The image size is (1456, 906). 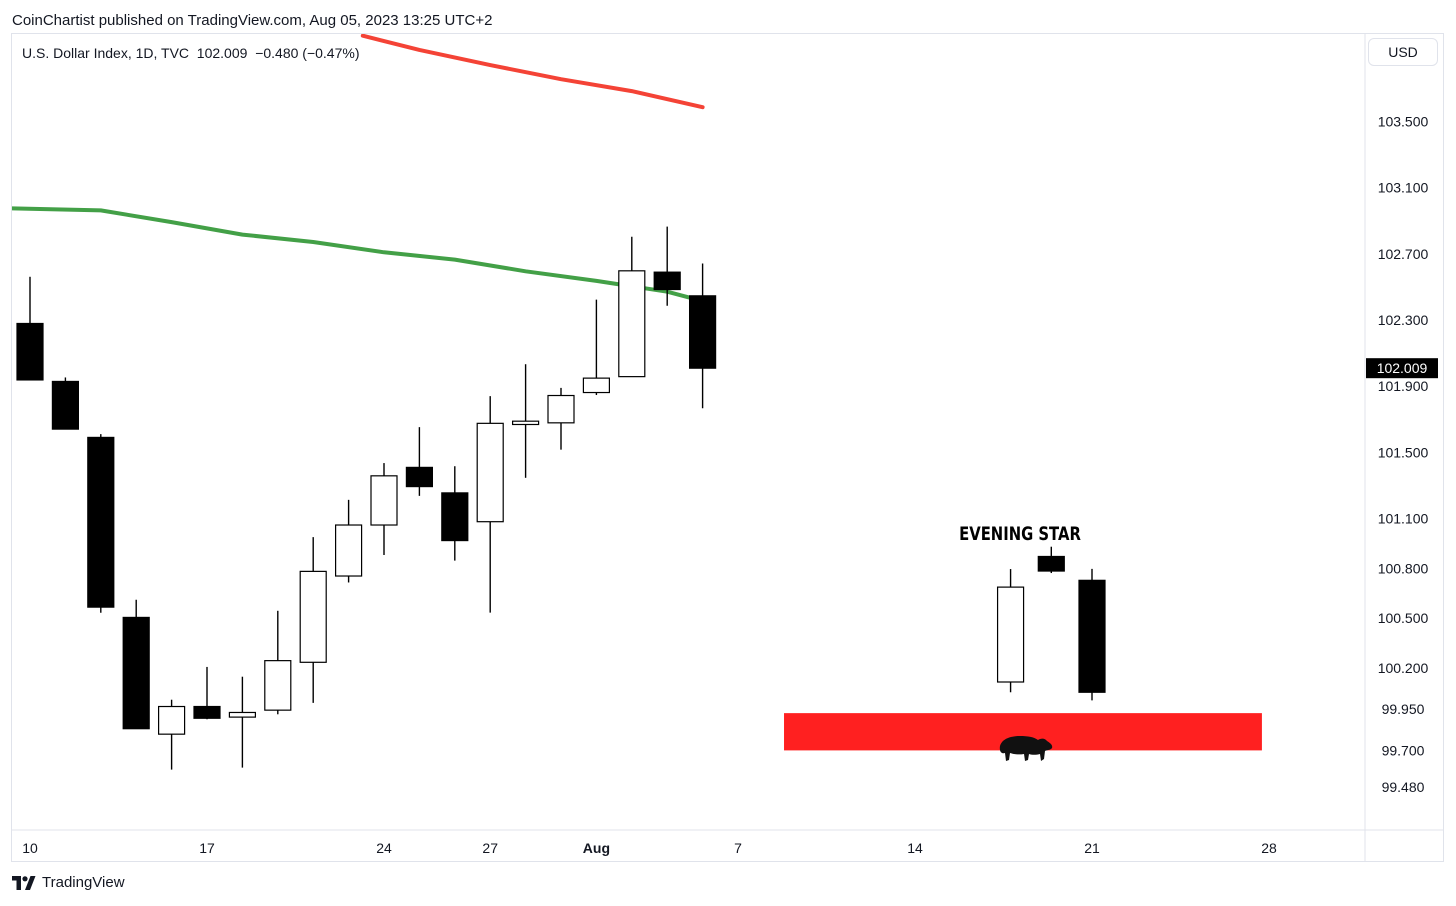 I want to click on x-tick-label: 14, so click(x=915, y=848).